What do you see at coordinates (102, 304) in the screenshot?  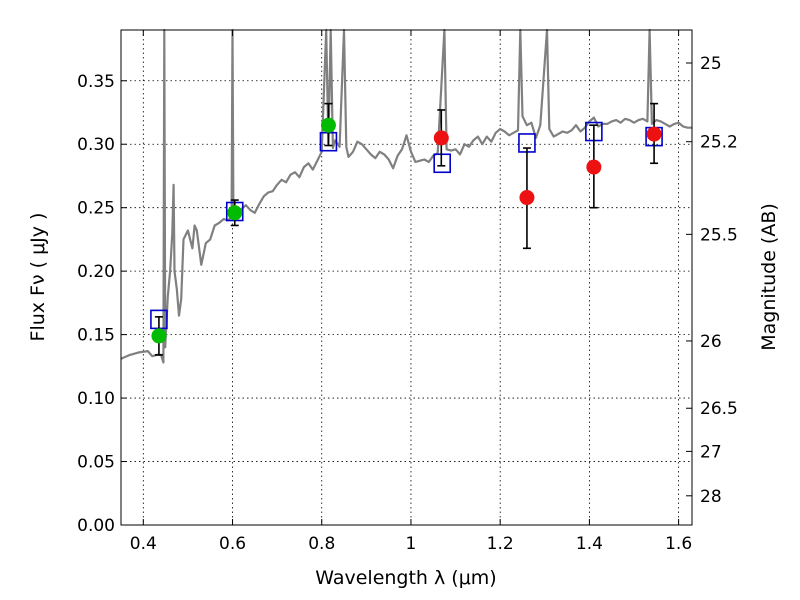 I see `y-ticks: 0.00 0.05 0.10 0.15 0.20 0.25 0.30 0.35` at bounding box center [102, 304].